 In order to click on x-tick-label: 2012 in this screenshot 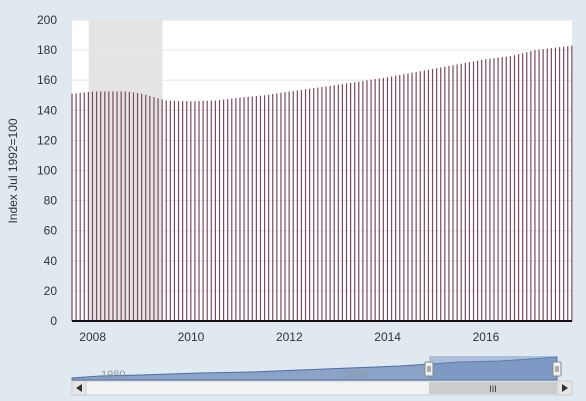, I will do `click(289, 337)`.